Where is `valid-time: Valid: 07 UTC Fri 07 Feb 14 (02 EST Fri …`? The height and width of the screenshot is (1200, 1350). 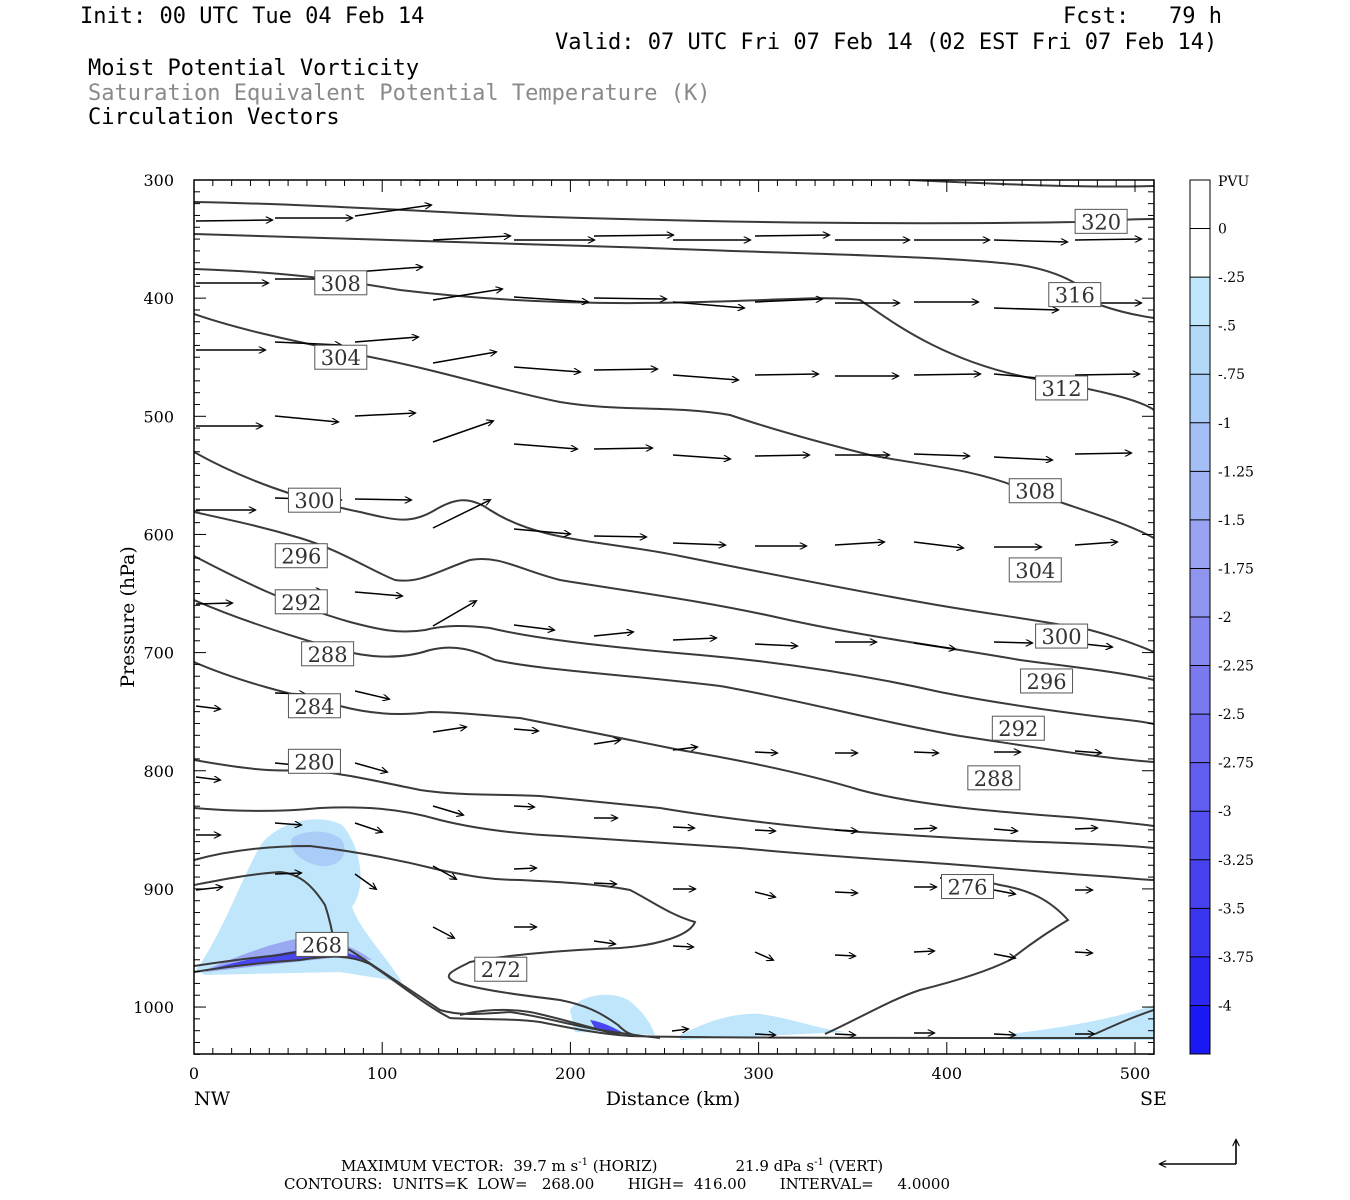
valid-time: Valid: 07 UTC Fri 07 Feb 14 (02 EST Fri … is located at coordinates (886, 42).